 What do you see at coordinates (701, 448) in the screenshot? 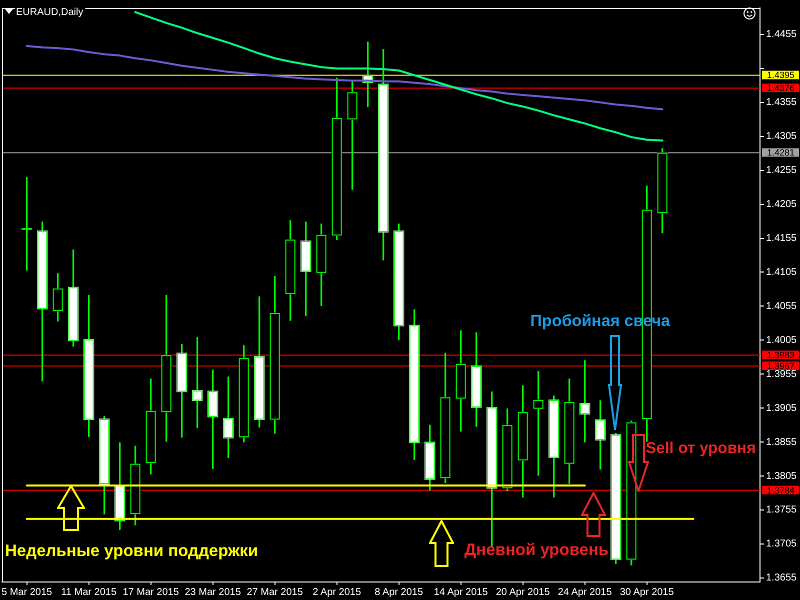
I see `annotation: Sell от уровня` at bounding box center [701, 448].